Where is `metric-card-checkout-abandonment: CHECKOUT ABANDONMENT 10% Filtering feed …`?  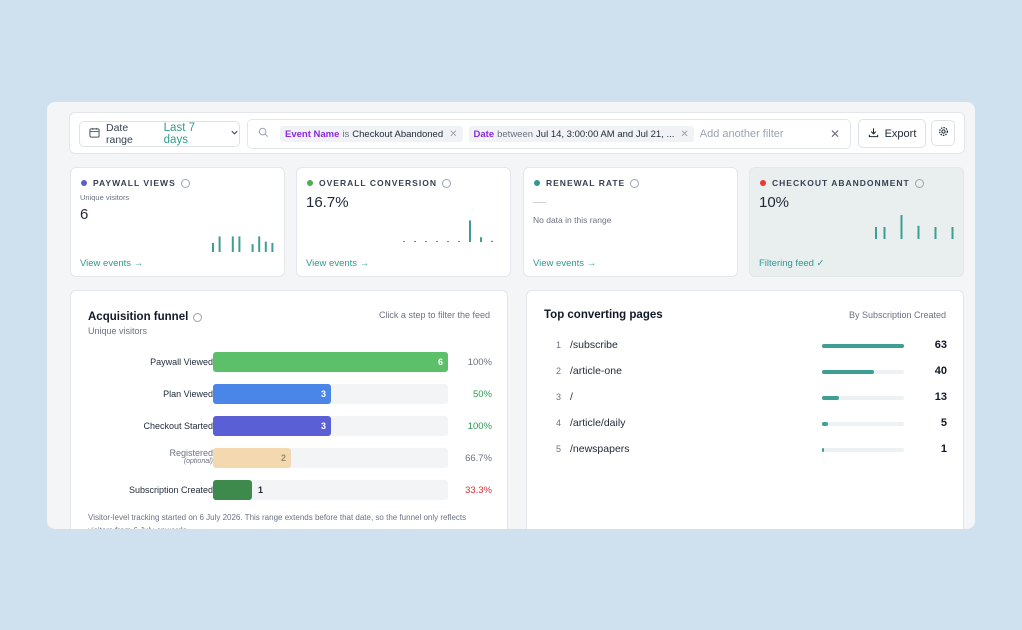
metric-card-checkout-abandonment: CHECKOUT ABANDONMENT 10% Filtering feed … is located at coordinates (856, 222).